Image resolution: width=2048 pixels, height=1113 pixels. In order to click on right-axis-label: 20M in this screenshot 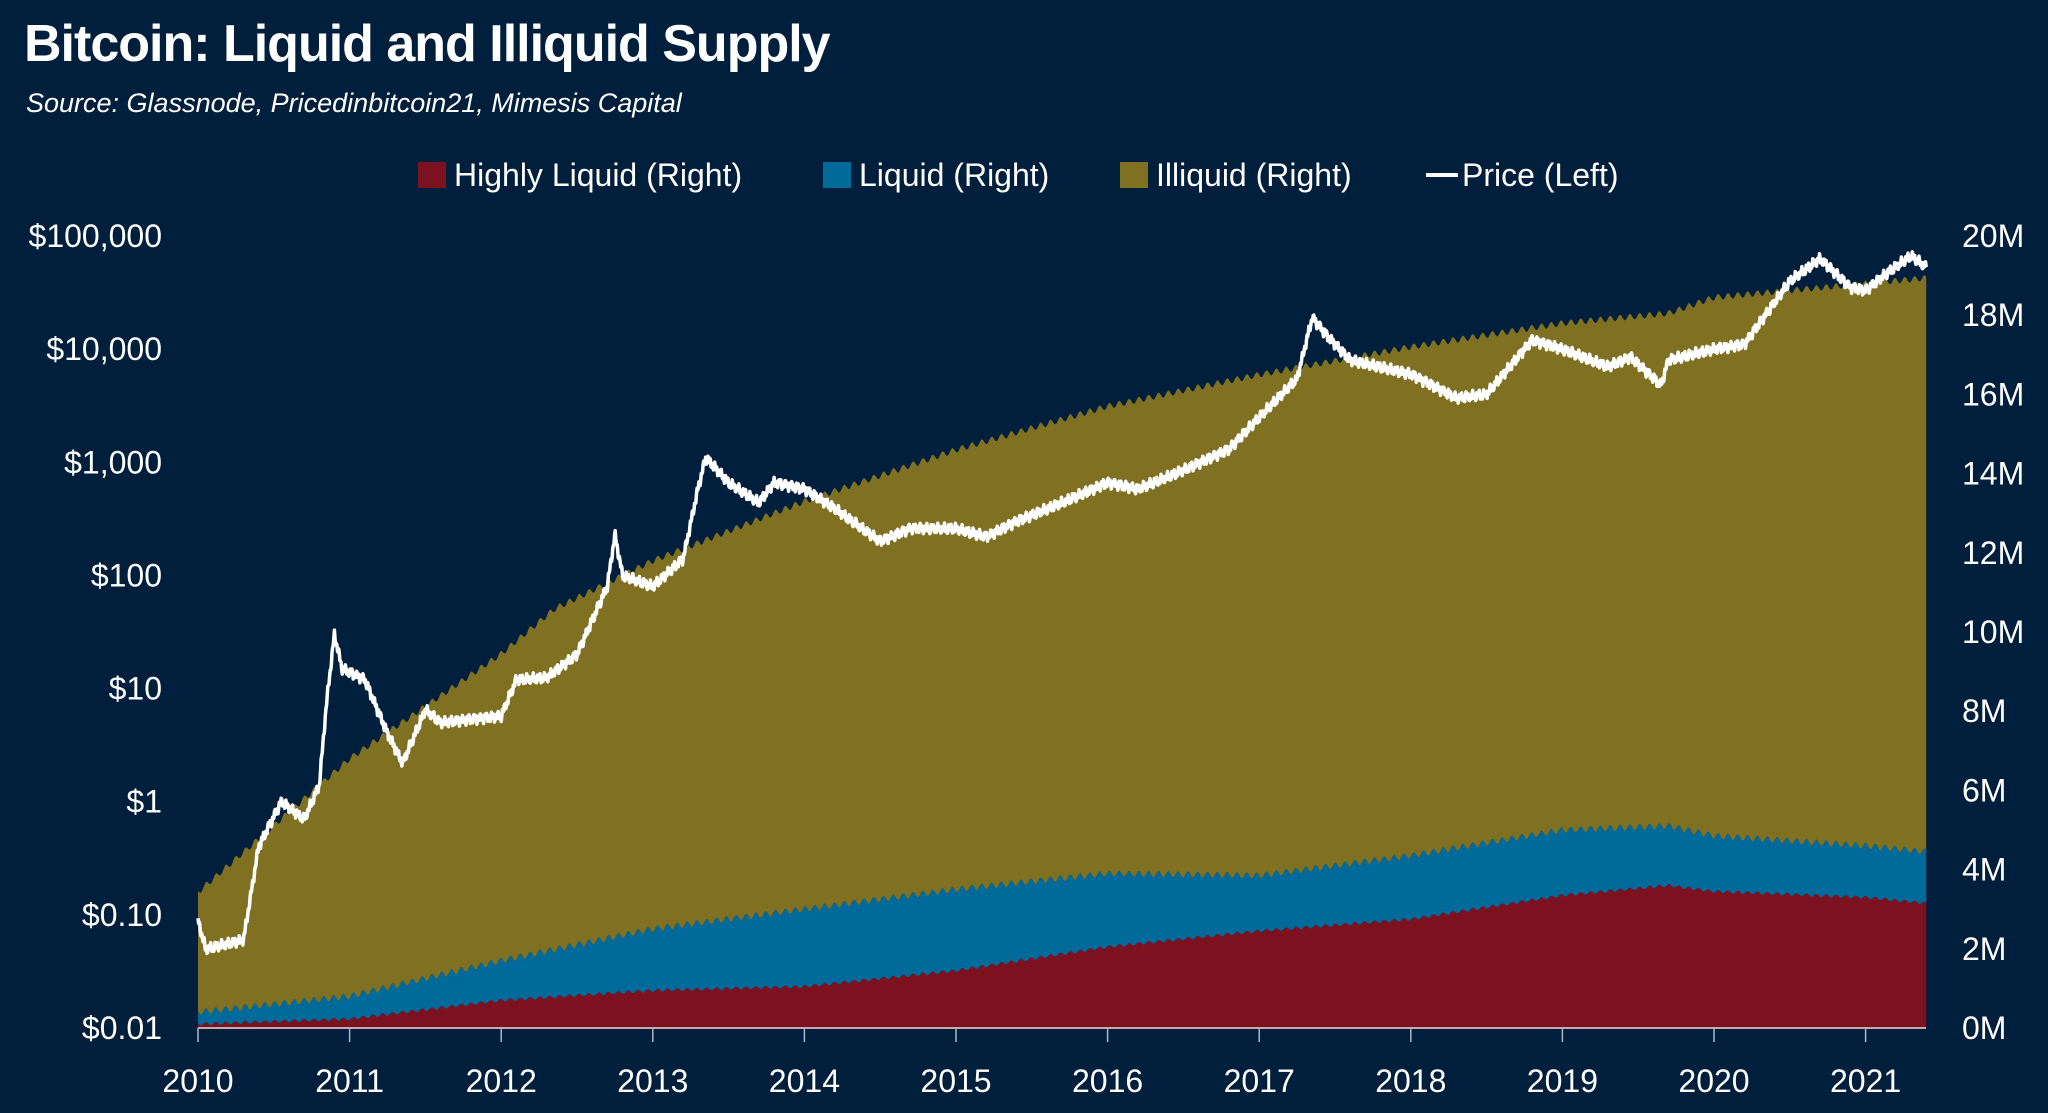, I will do `click(1993, 236)`.